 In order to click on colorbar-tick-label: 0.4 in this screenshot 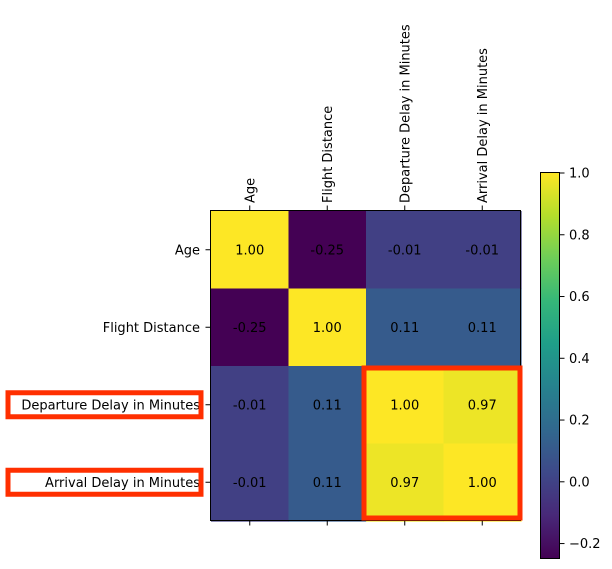, I will do `click(579, 359)`.